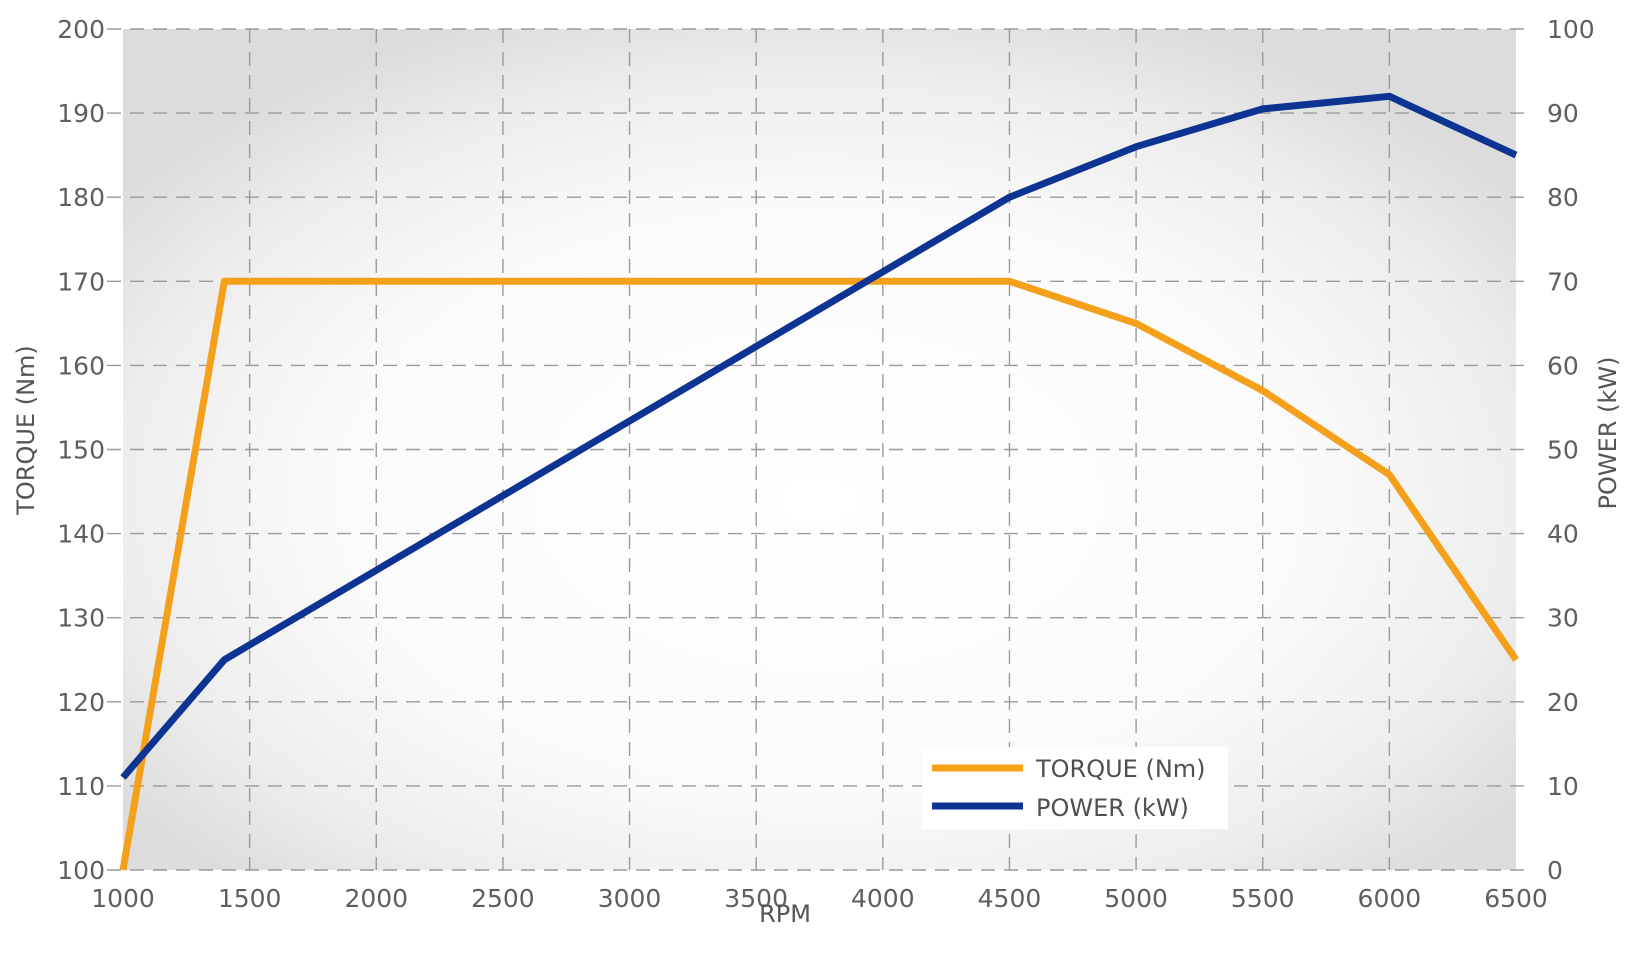  I want to click on y-tick-label-160: 160, so click(81, 365).